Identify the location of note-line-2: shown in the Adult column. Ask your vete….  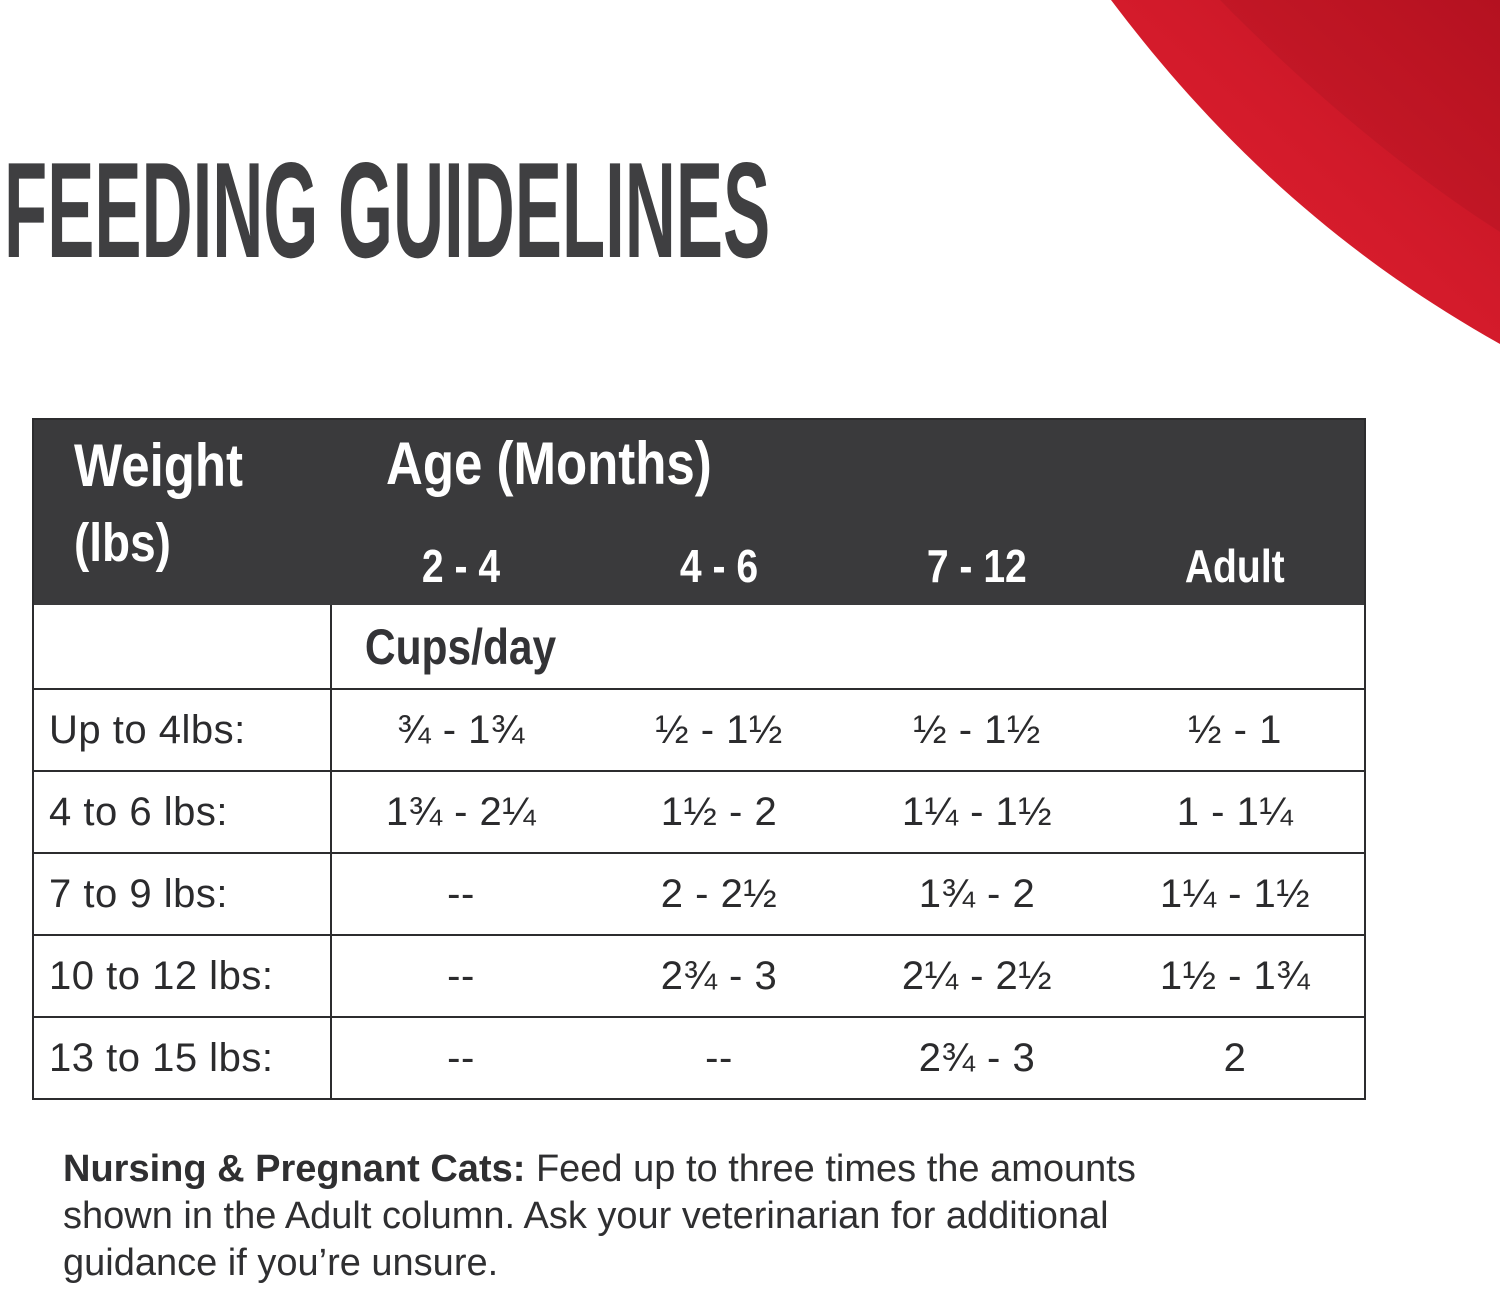
(586, 1216).